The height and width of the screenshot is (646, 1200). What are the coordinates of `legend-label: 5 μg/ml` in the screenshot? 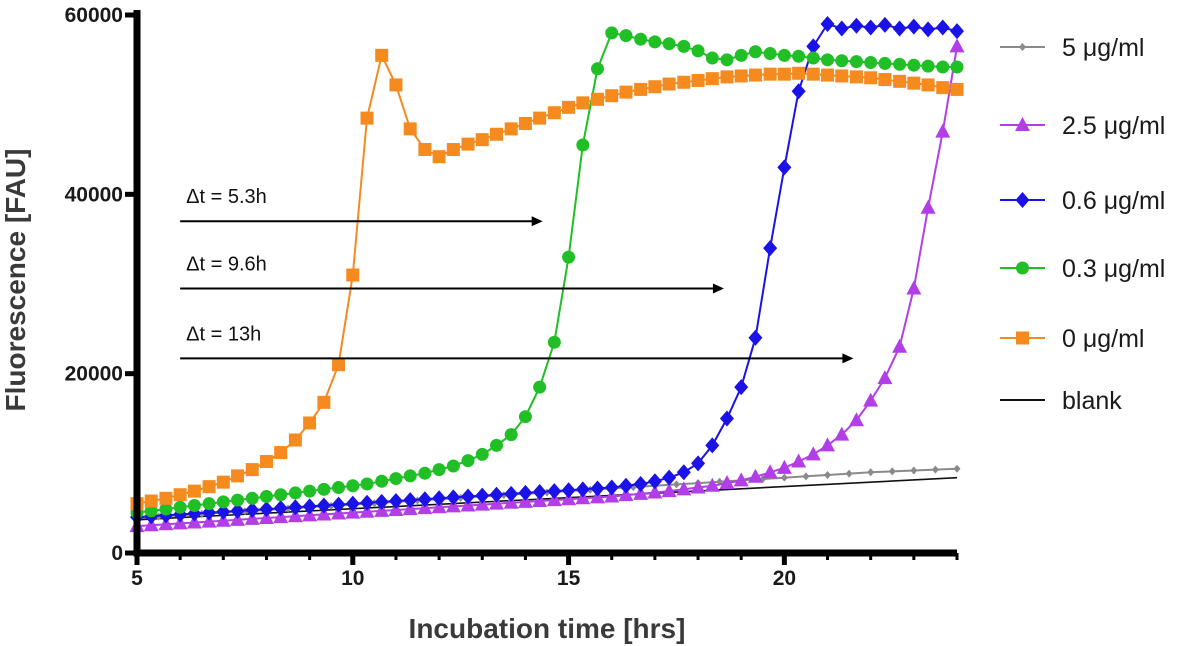 It's located at (1103, 48).